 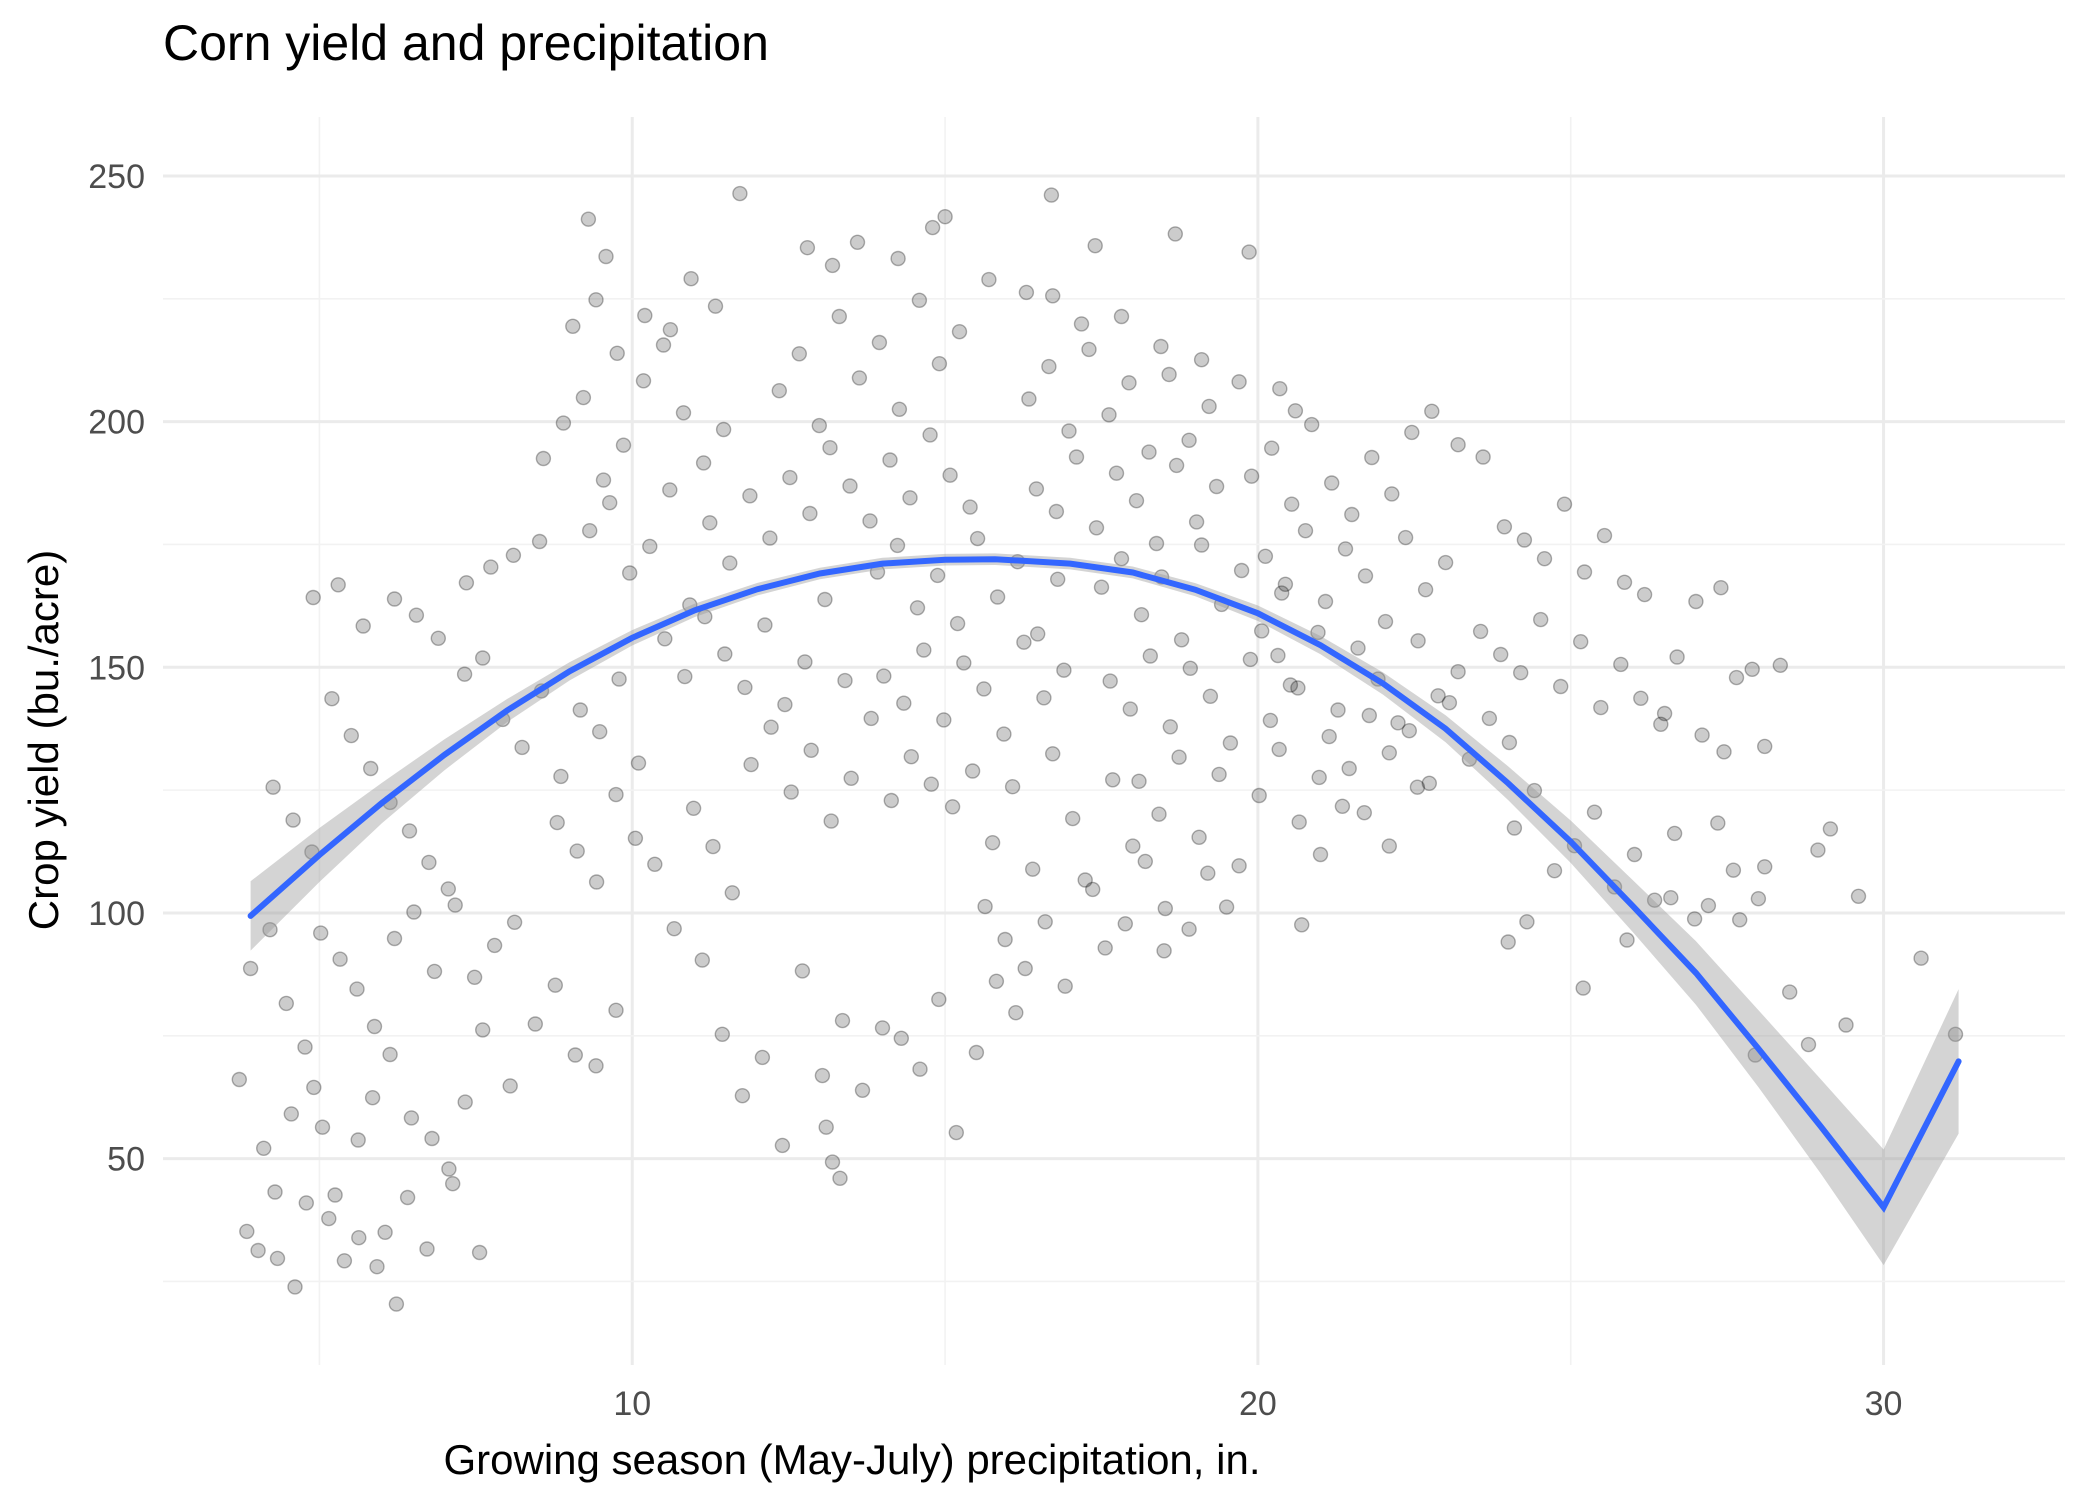 What do you see at coordinates (632, 1404) in the screenshot?
I see `x-tick-label: 10` at bounding box center [632, 1404].